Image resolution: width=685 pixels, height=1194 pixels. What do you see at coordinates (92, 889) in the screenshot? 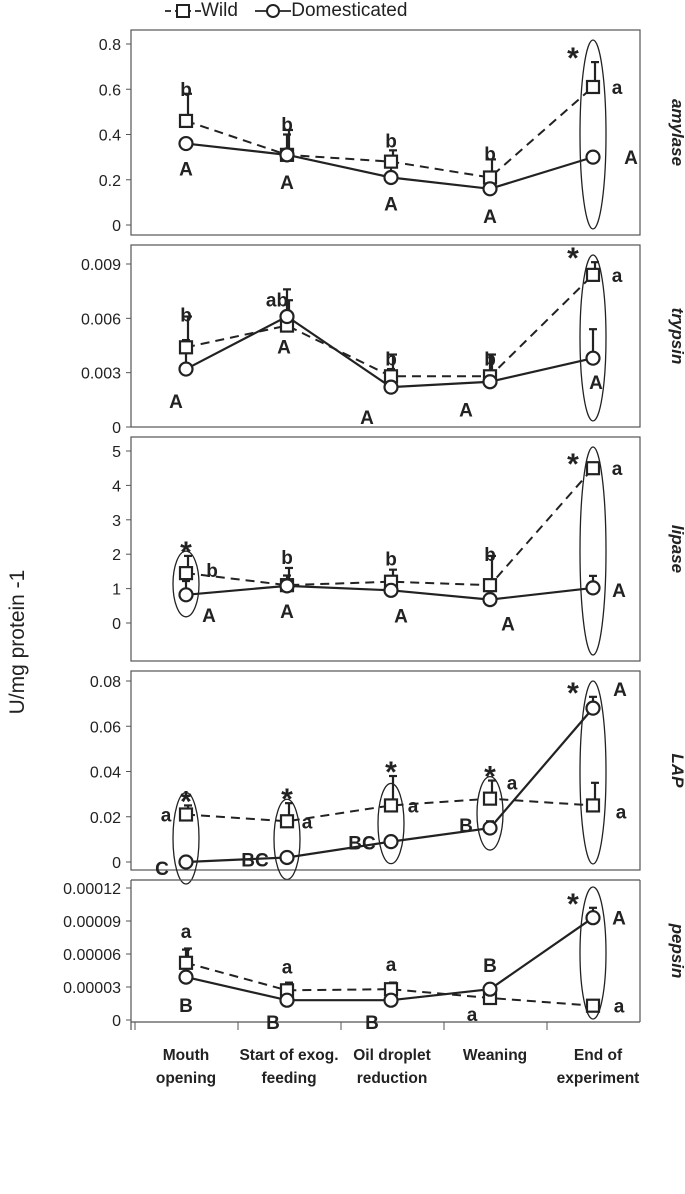
I see `y-tick-label: 0.00012` at bounding box center [92, 889].